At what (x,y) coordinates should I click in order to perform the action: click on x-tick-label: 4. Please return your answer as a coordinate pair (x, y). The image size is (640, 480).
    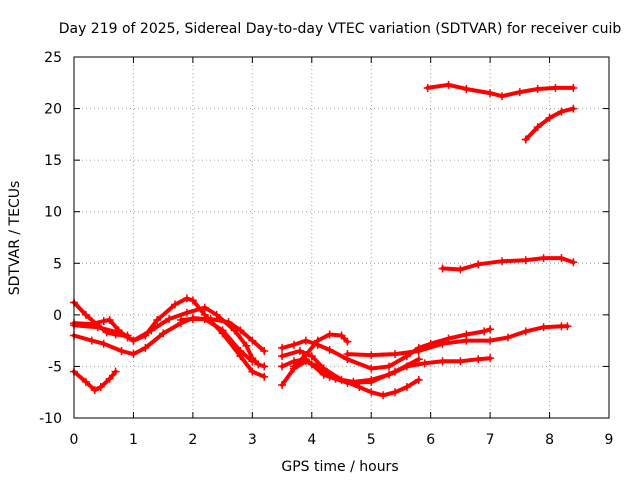
    Looking at the image, I should click on (311, 440).